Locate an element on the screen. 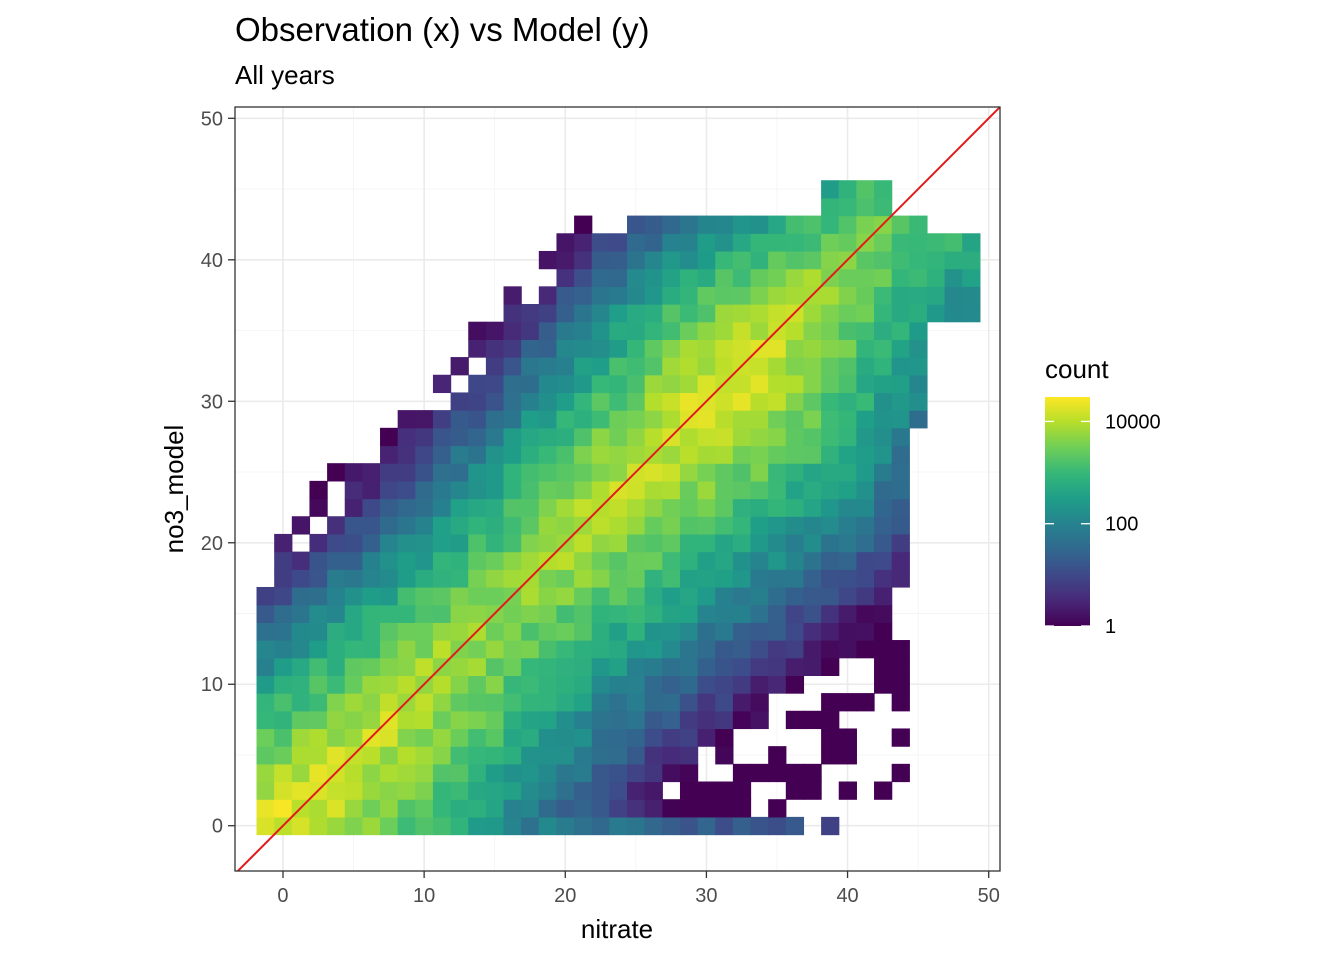  legend-ticks: 1 100 10000 is located at coordinates (1103, 524).